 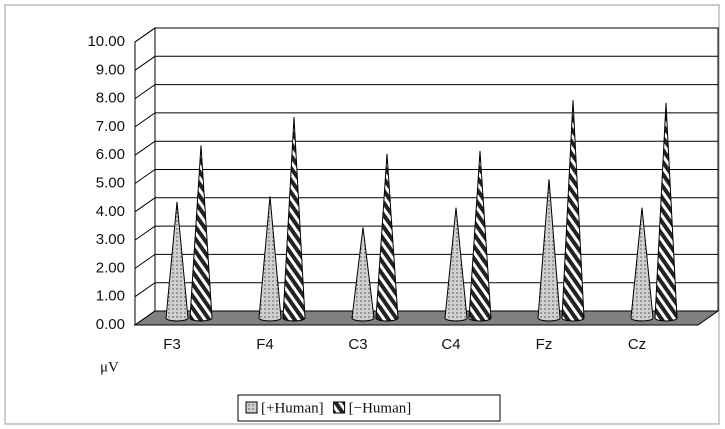 What do you see at coordinates (110, 98) in the screenshot?
I see `y-tick-label: 8.00` at bounding box center [110, 98].